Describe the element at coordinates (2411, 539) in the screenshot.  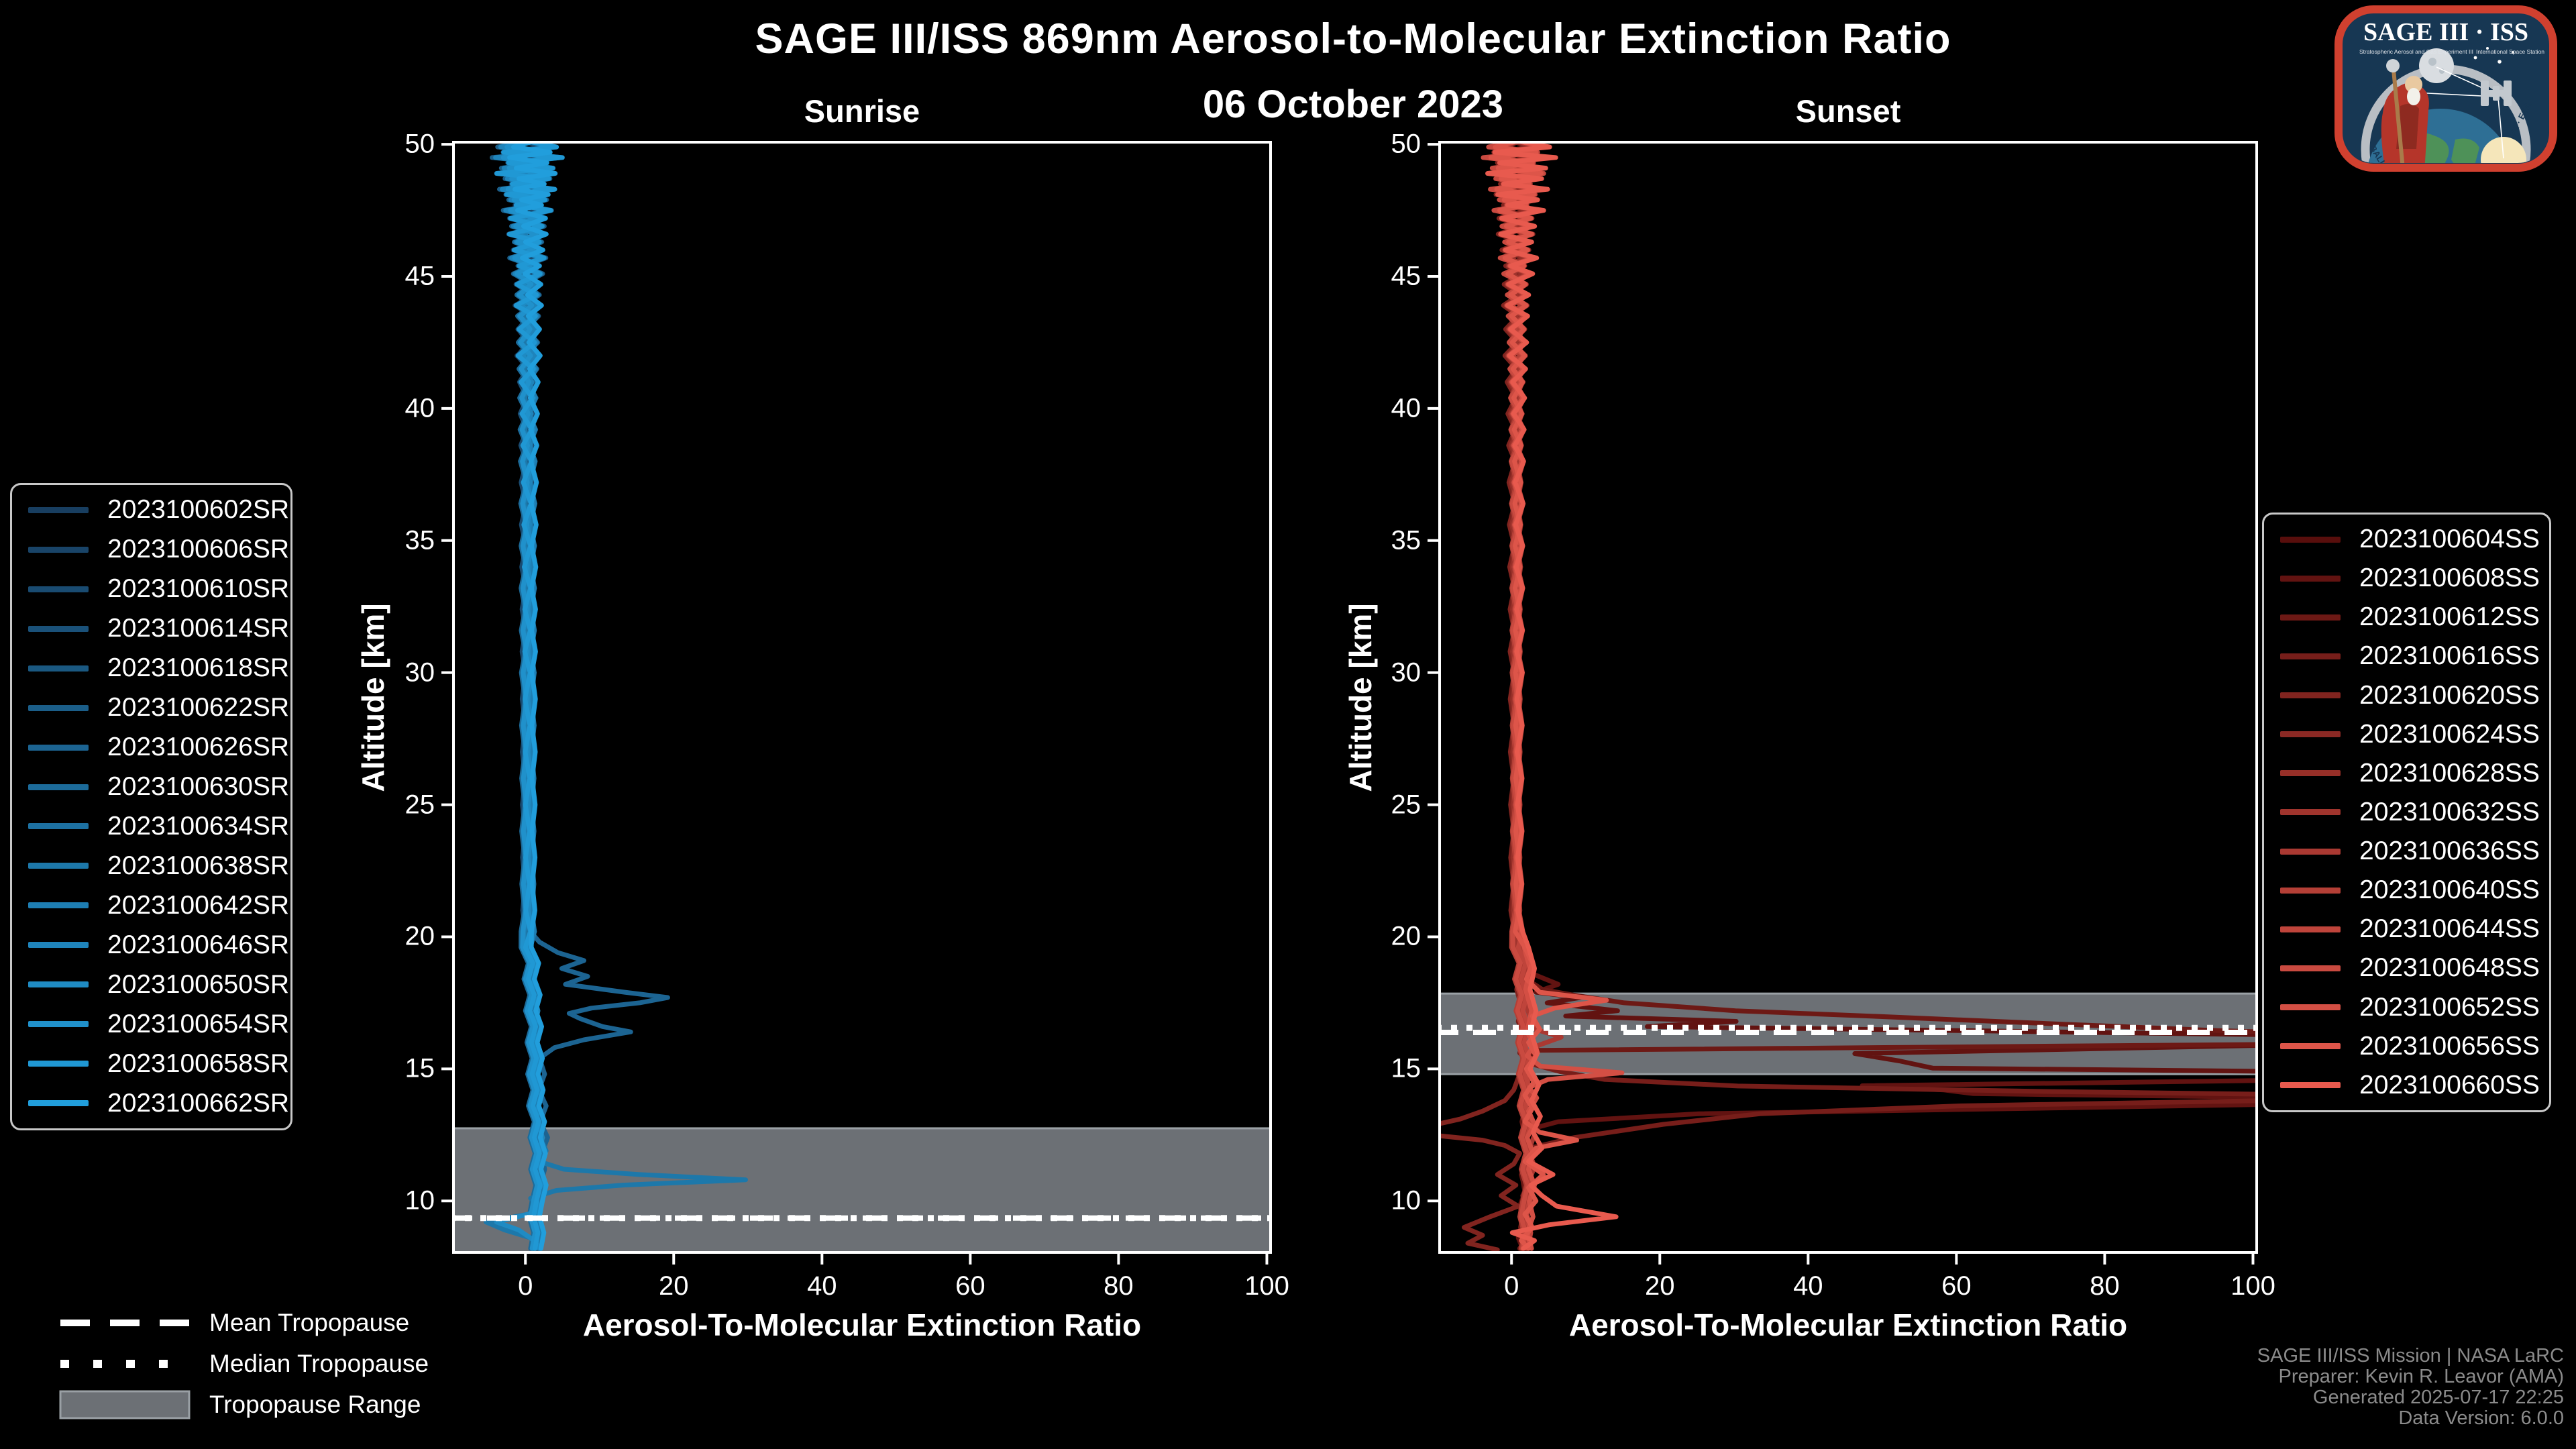
I see `legend-item: 2023100604SS` at that location.